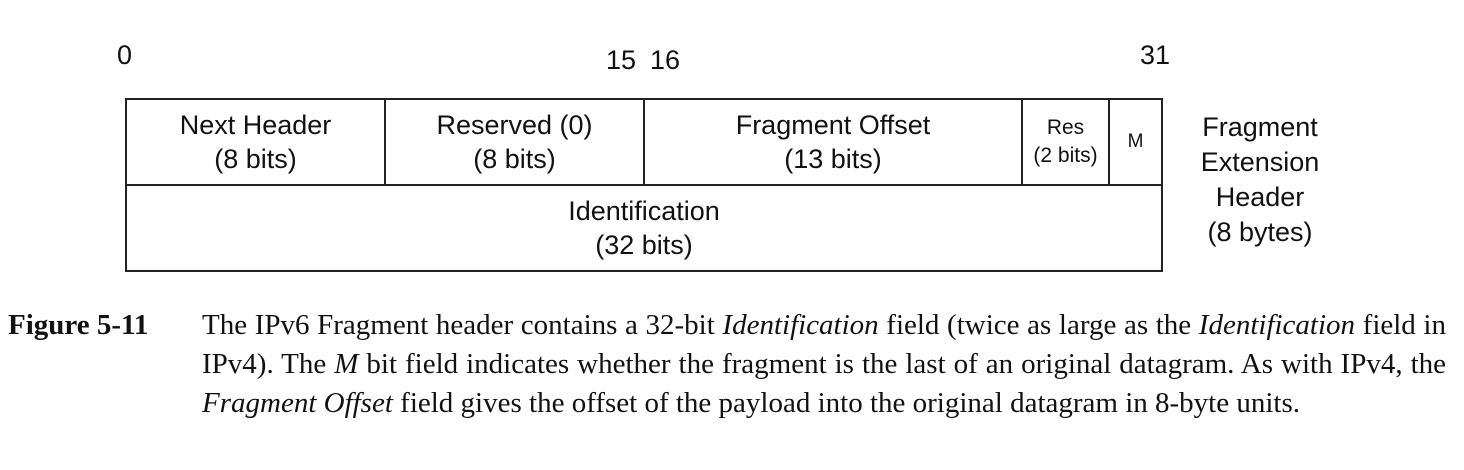 This screenshot has width=1464, height=470. What do you see at coordinates (665, 60) in the screenshot?
I see `bit-number-16: 16` at bounding box center [665, 60].